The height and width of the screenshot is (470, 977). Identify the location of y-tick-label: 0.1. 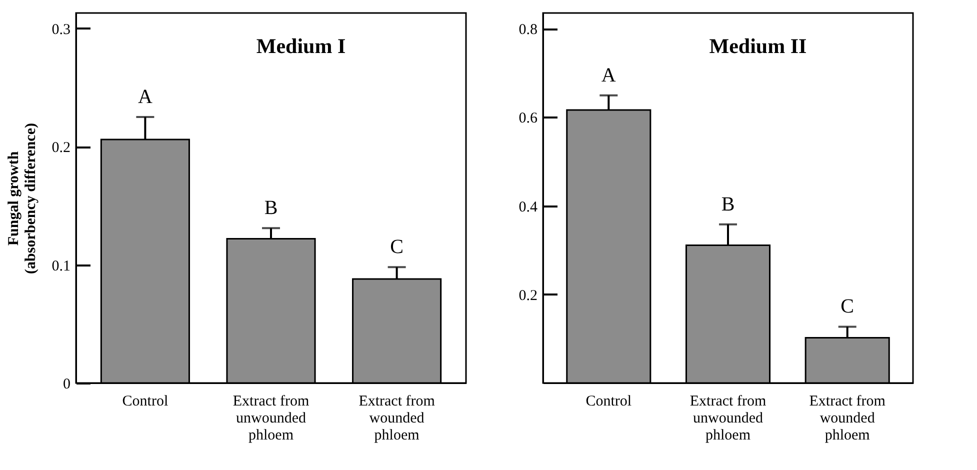
(61, 266).